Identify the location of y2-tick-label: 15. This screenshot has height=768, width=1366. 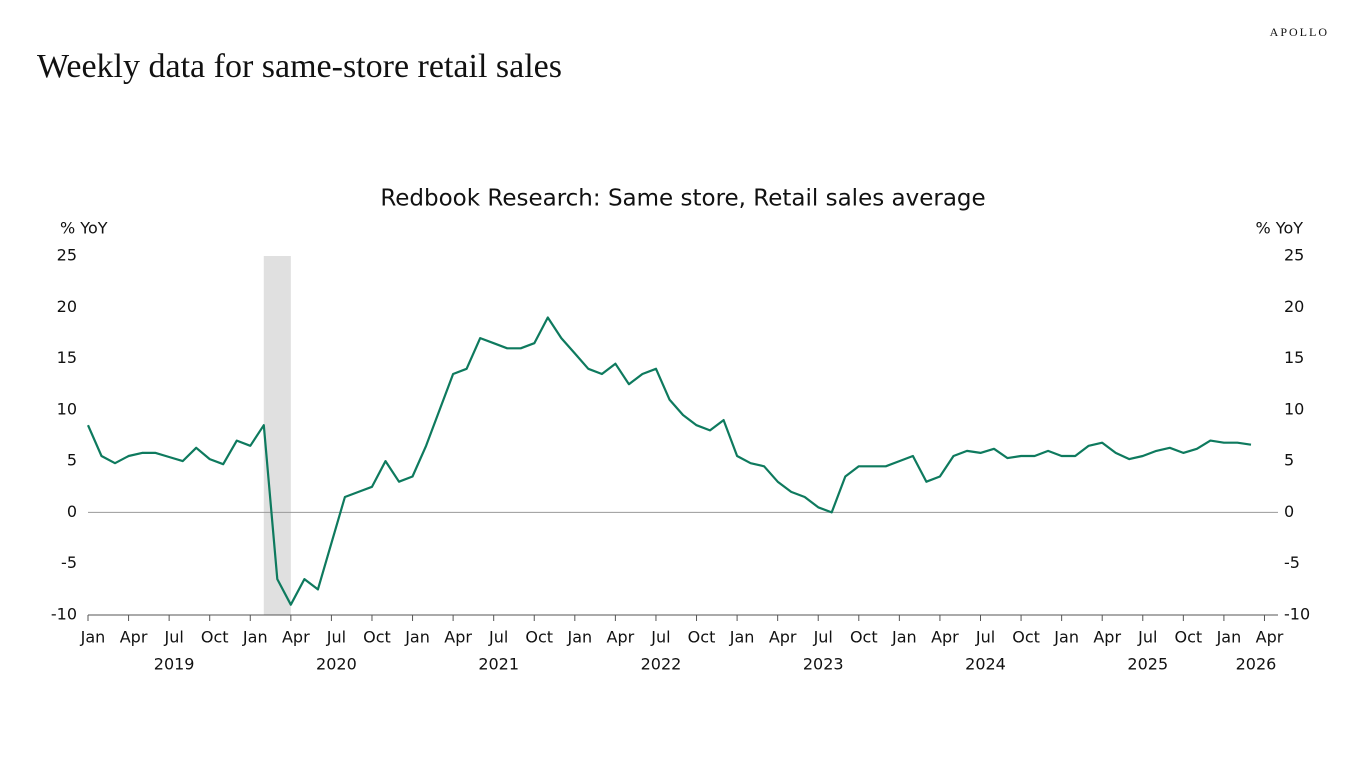
(1294, 357).